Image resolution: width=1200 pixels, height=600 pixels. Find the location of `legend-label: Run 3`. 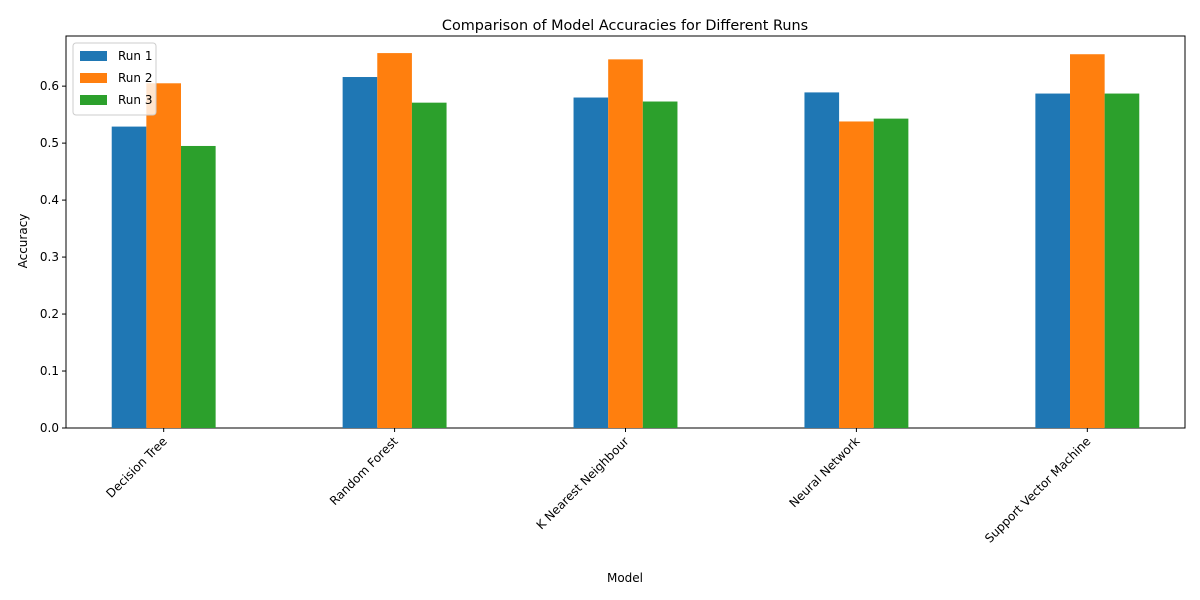

legend-label: Run 3 is located at coordinates (135, 100).